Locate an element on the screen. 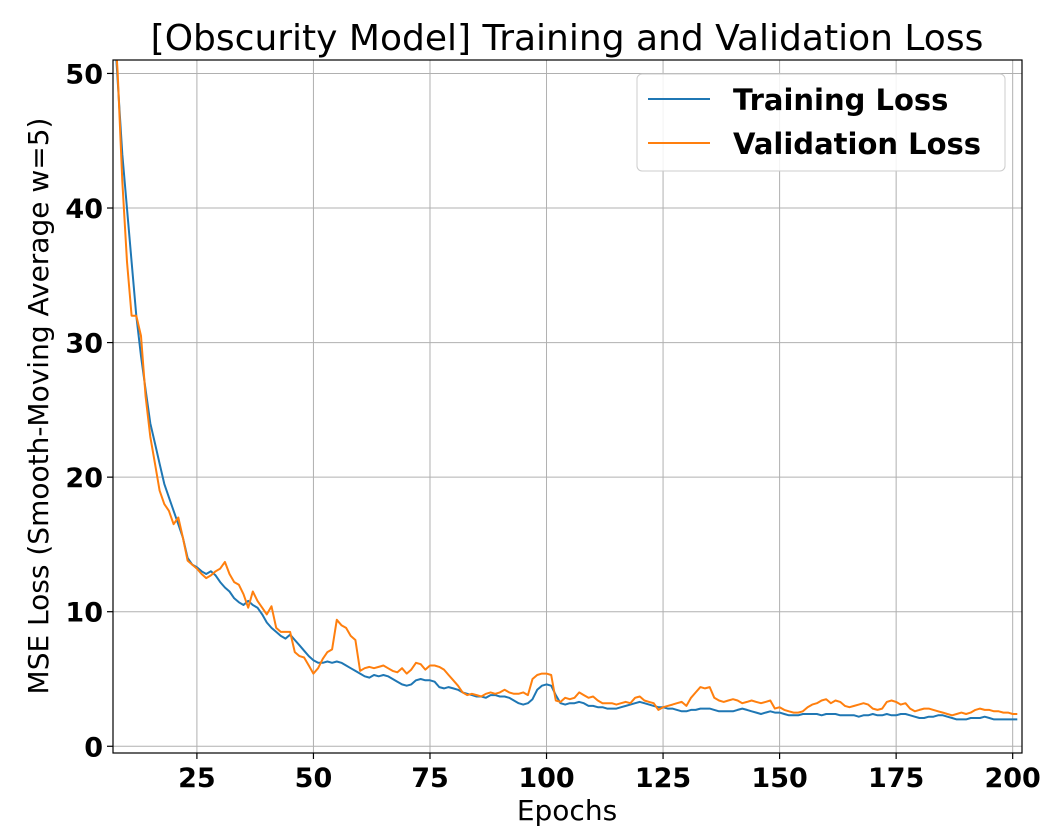 The image size is (1062, 838). x-tick-label: 25 is located at coordinates (197, 778).